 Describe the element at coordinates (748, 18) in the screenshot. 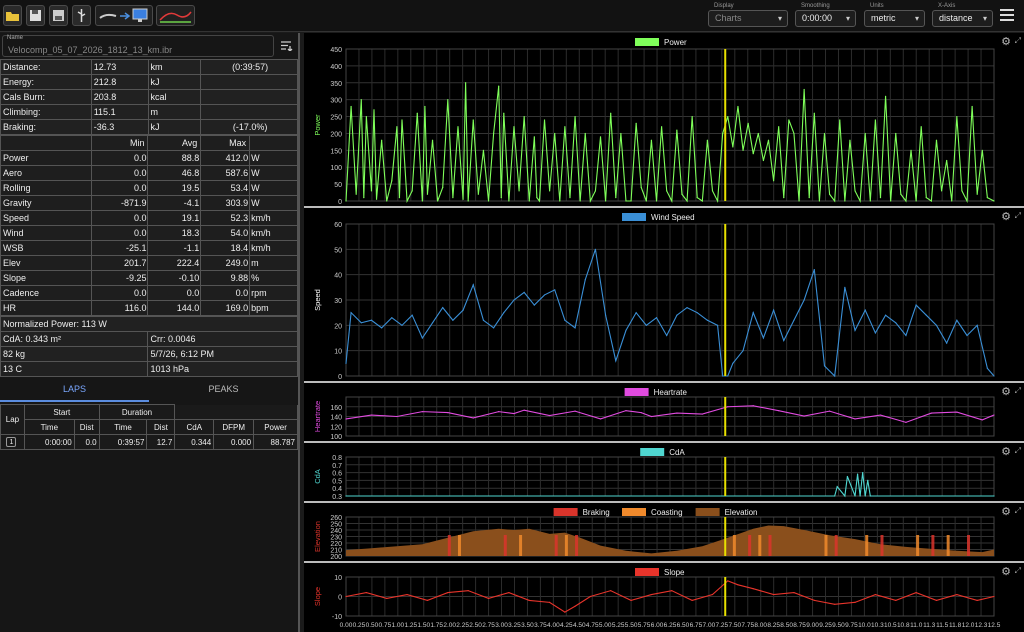

I see `display-select: Charts ▾` at that location.